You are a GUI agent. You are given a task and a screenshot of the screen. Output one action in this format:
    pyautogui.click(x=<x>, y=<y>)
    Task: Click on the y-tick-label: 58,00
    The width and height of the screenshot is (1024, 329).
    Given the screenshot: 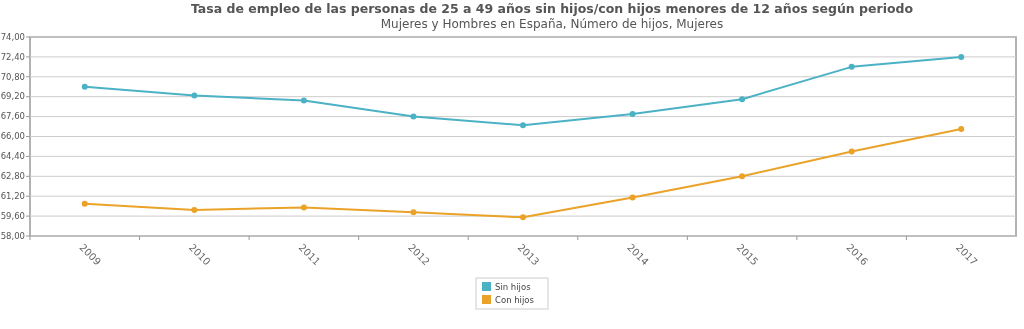 What is the action you would take?
    pyautogui.click(x=12, y=235)
    